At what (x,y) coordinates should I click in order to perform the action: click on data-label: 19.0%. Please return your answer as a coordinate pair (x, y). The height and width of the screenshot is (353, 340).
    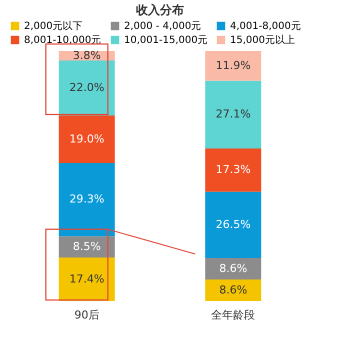
    Looking at the image, I should click on (86, 139).